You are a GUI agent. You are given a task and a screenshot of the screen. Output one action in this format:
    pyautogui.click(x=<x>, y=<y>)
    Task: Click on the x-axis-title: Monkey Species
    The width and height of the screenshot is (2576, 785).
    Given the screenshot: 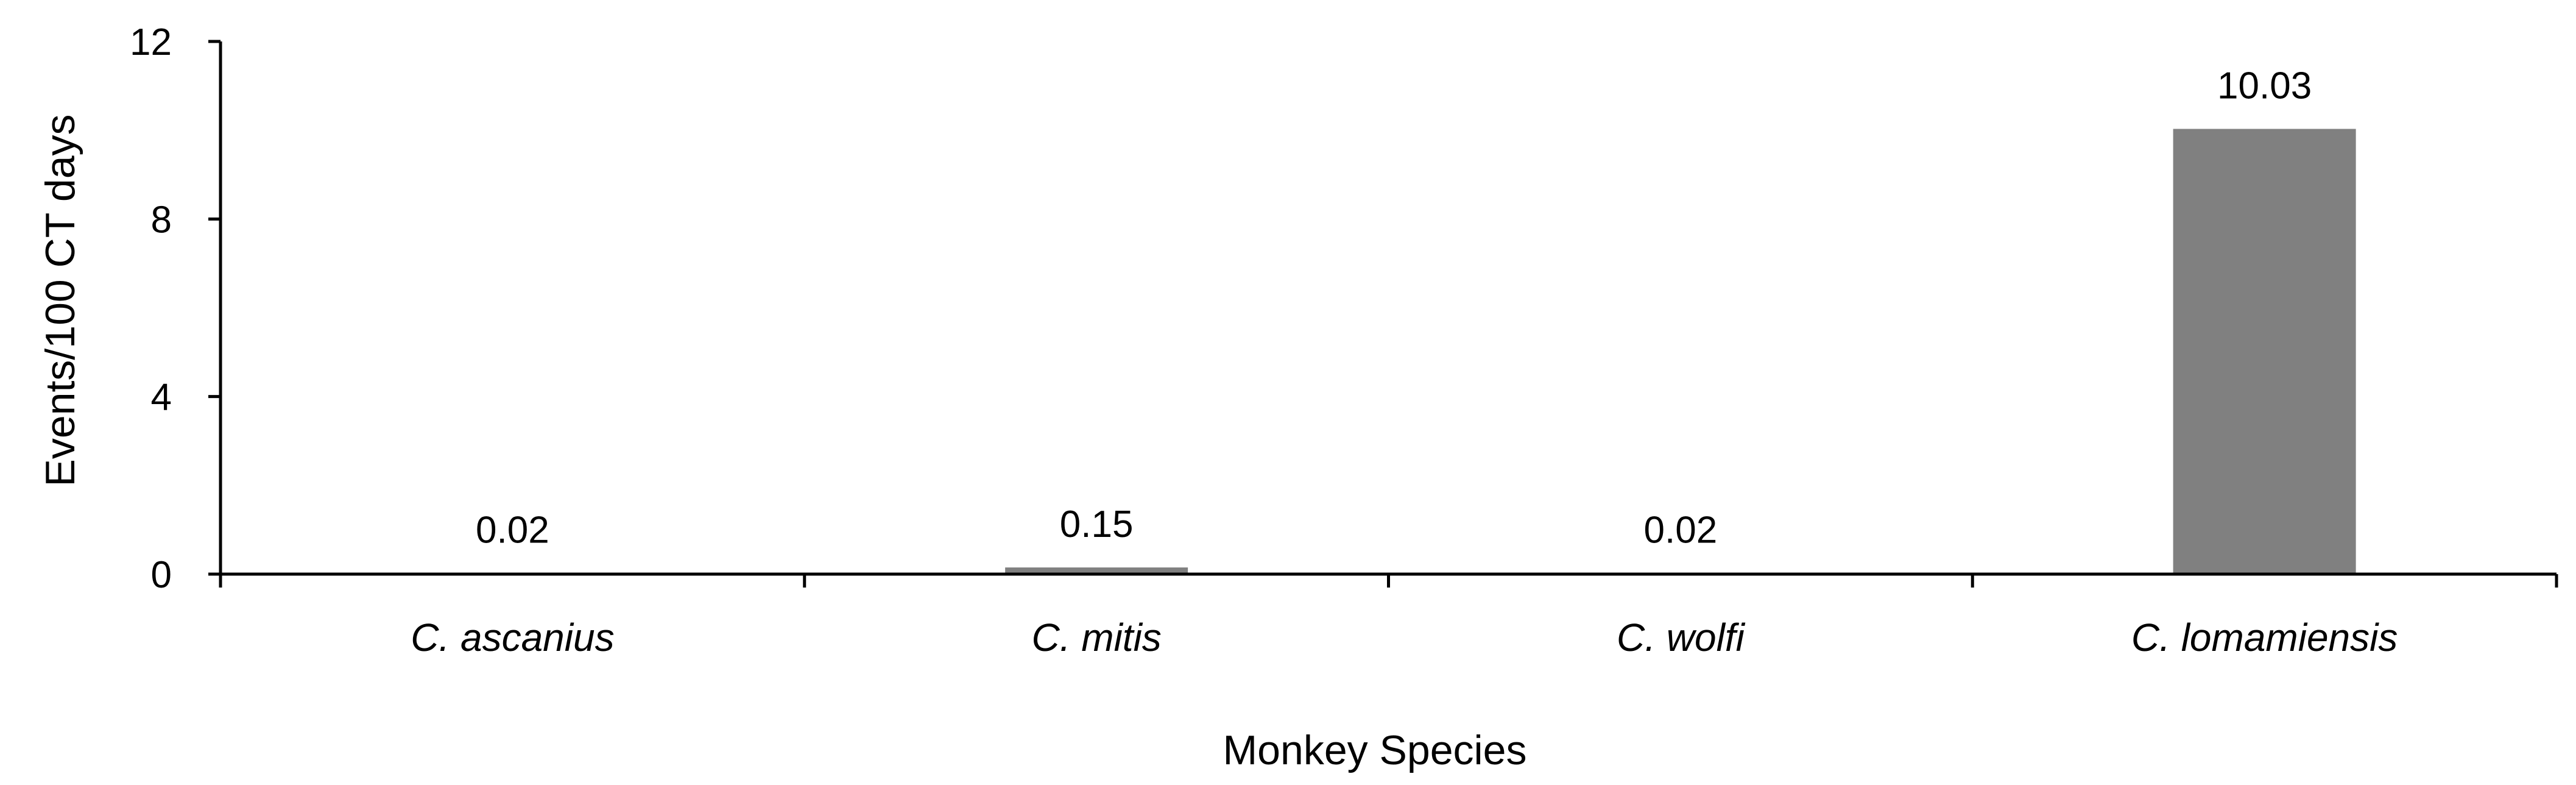 What is the action you would take?
    pyautogui.click(x=1375, y=750)
    